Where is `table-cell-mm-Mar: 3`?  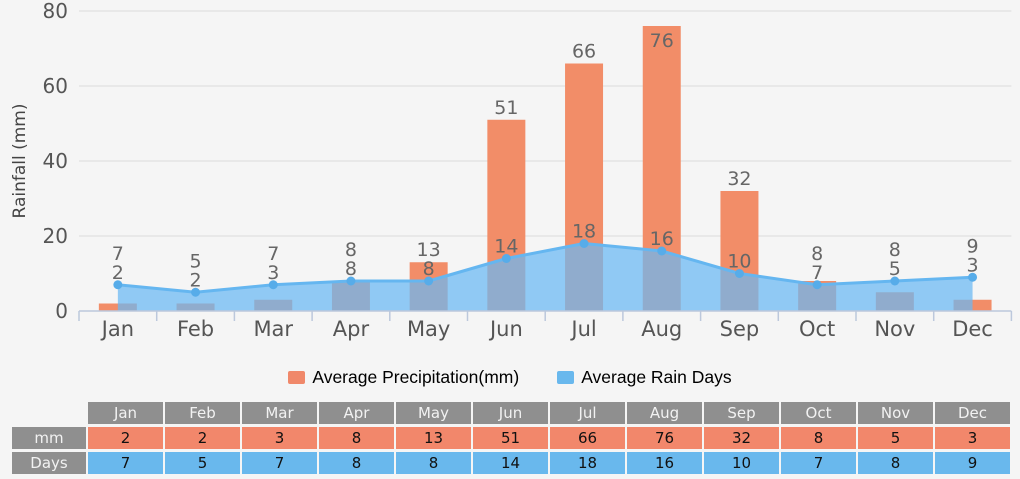
table-cell-mm-Mar: 3 is located at coordinates (279, 438).